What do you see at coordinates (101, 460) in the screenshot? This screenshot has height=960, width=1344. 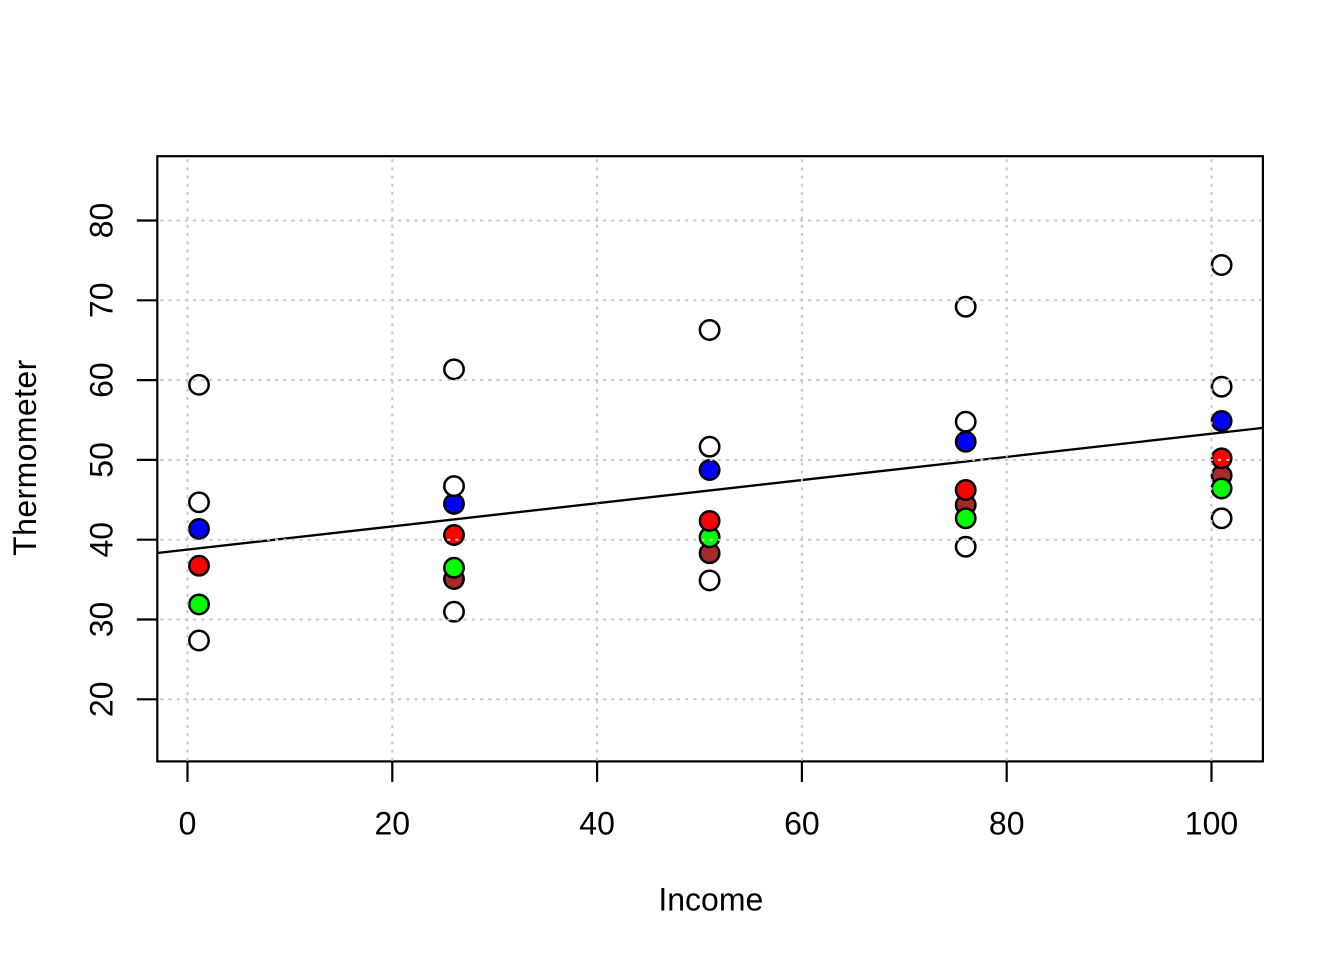 I see `svg-text: 50` at bounding box center [101, 460].